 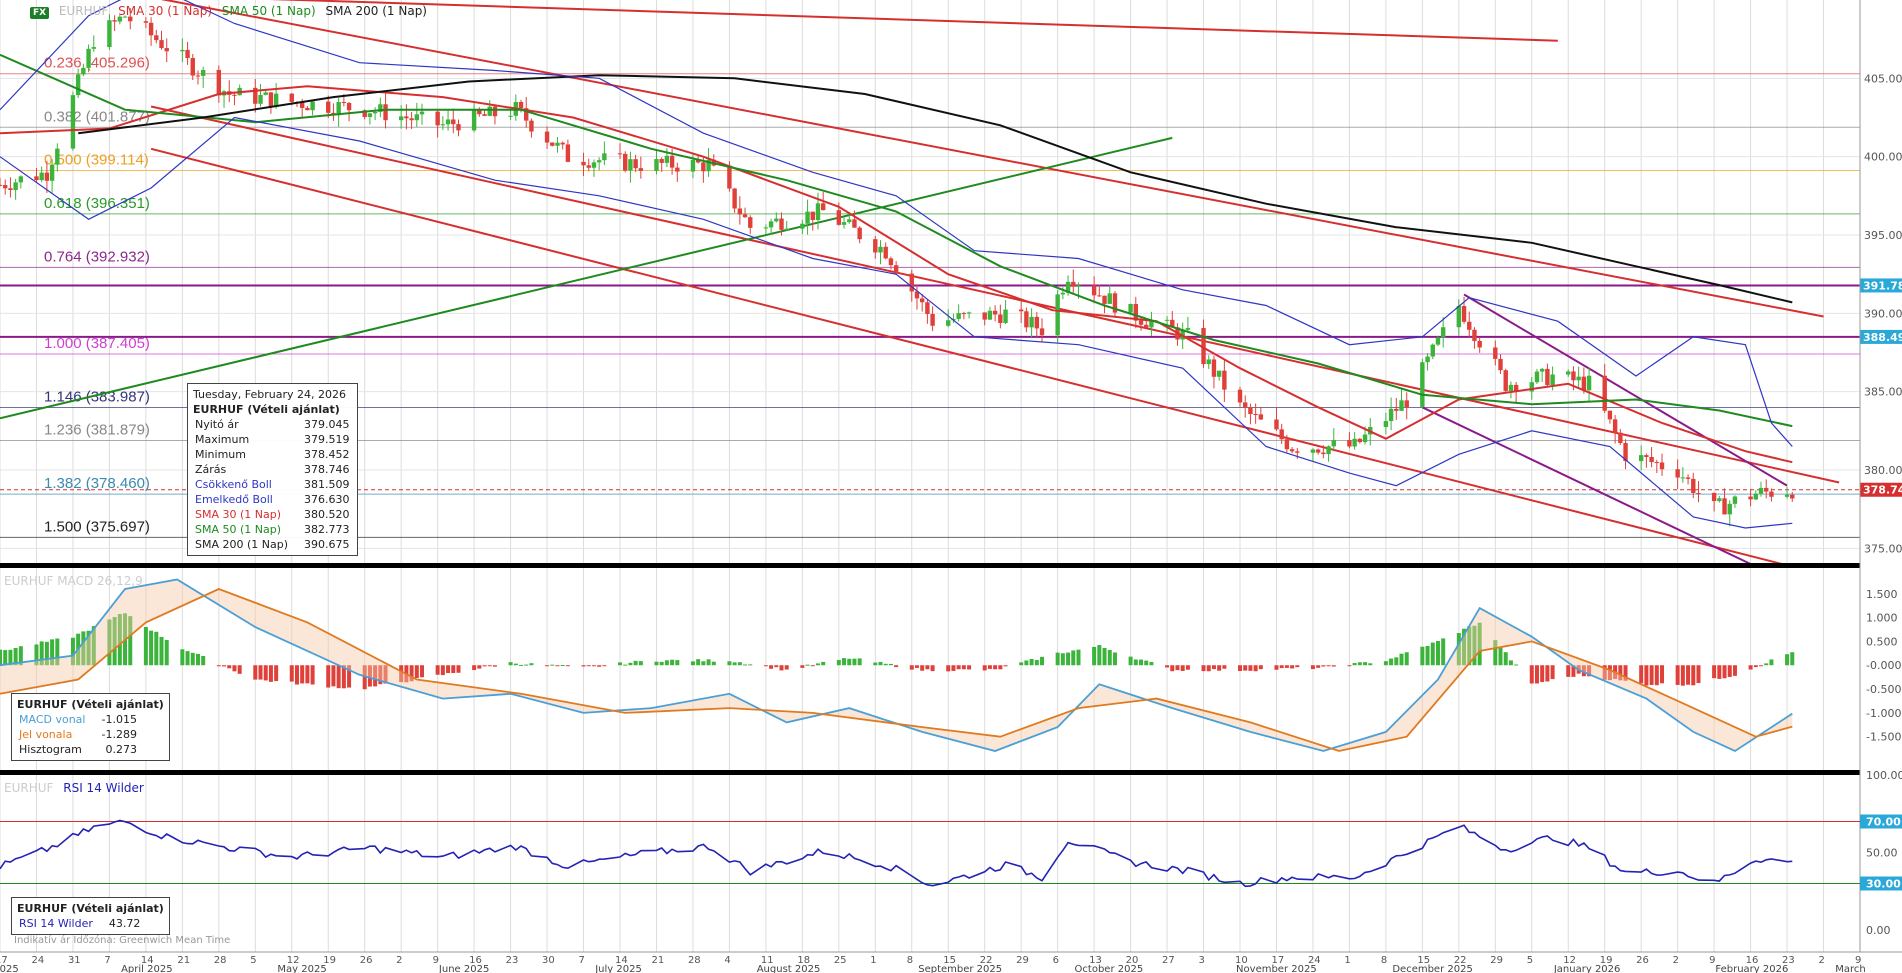 What do you see at coordinates (582, 960) in the screenshot?
I see `x-axis-day-tick: 7` at bounding box center [582, 960].